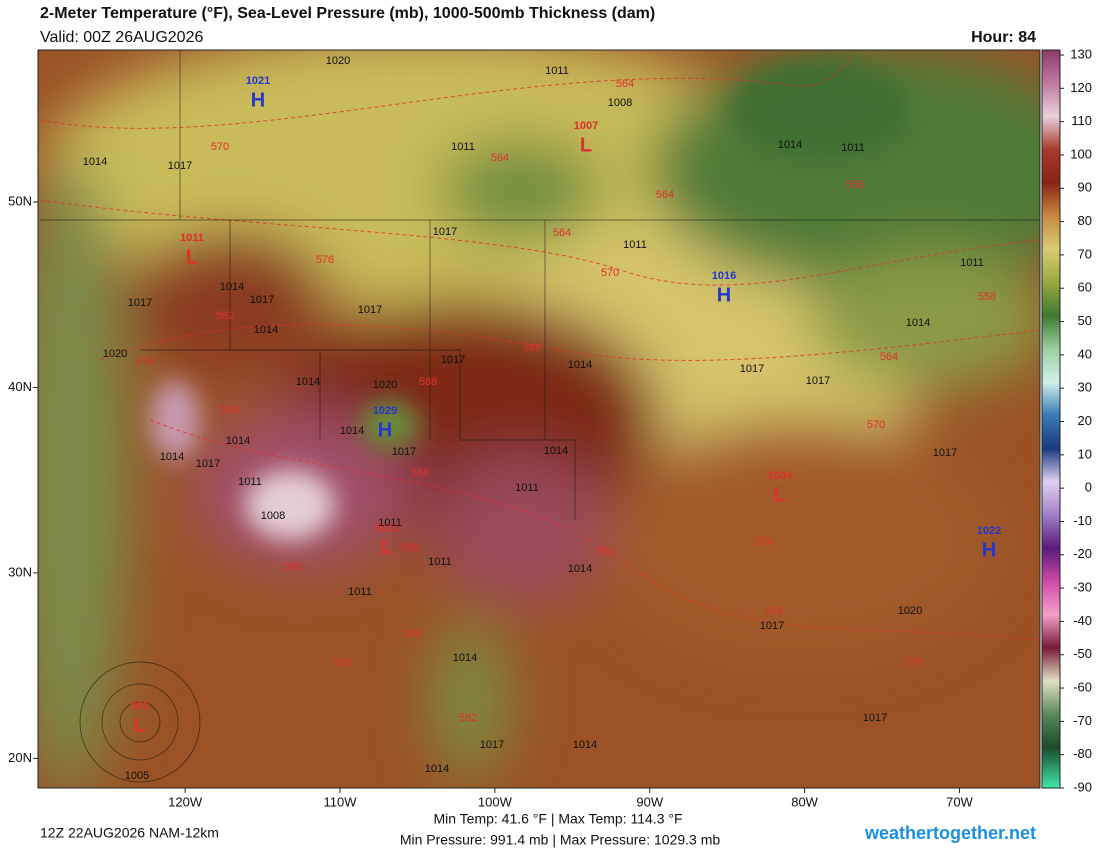 Image resolution: width=1100 pixels, height=850 pixels. Describe the element at coordinates (1082, 587) in the screenshot. I see `colorbar-label: -30` at that location.